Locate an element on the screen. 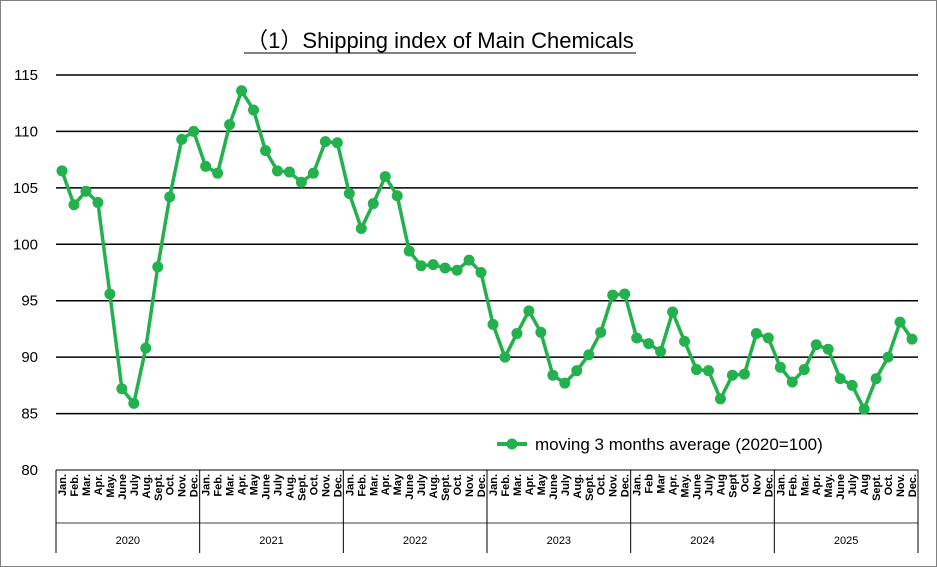  legend-label: moving 3 months average (2020=100) is located at coordinates (679, 444).